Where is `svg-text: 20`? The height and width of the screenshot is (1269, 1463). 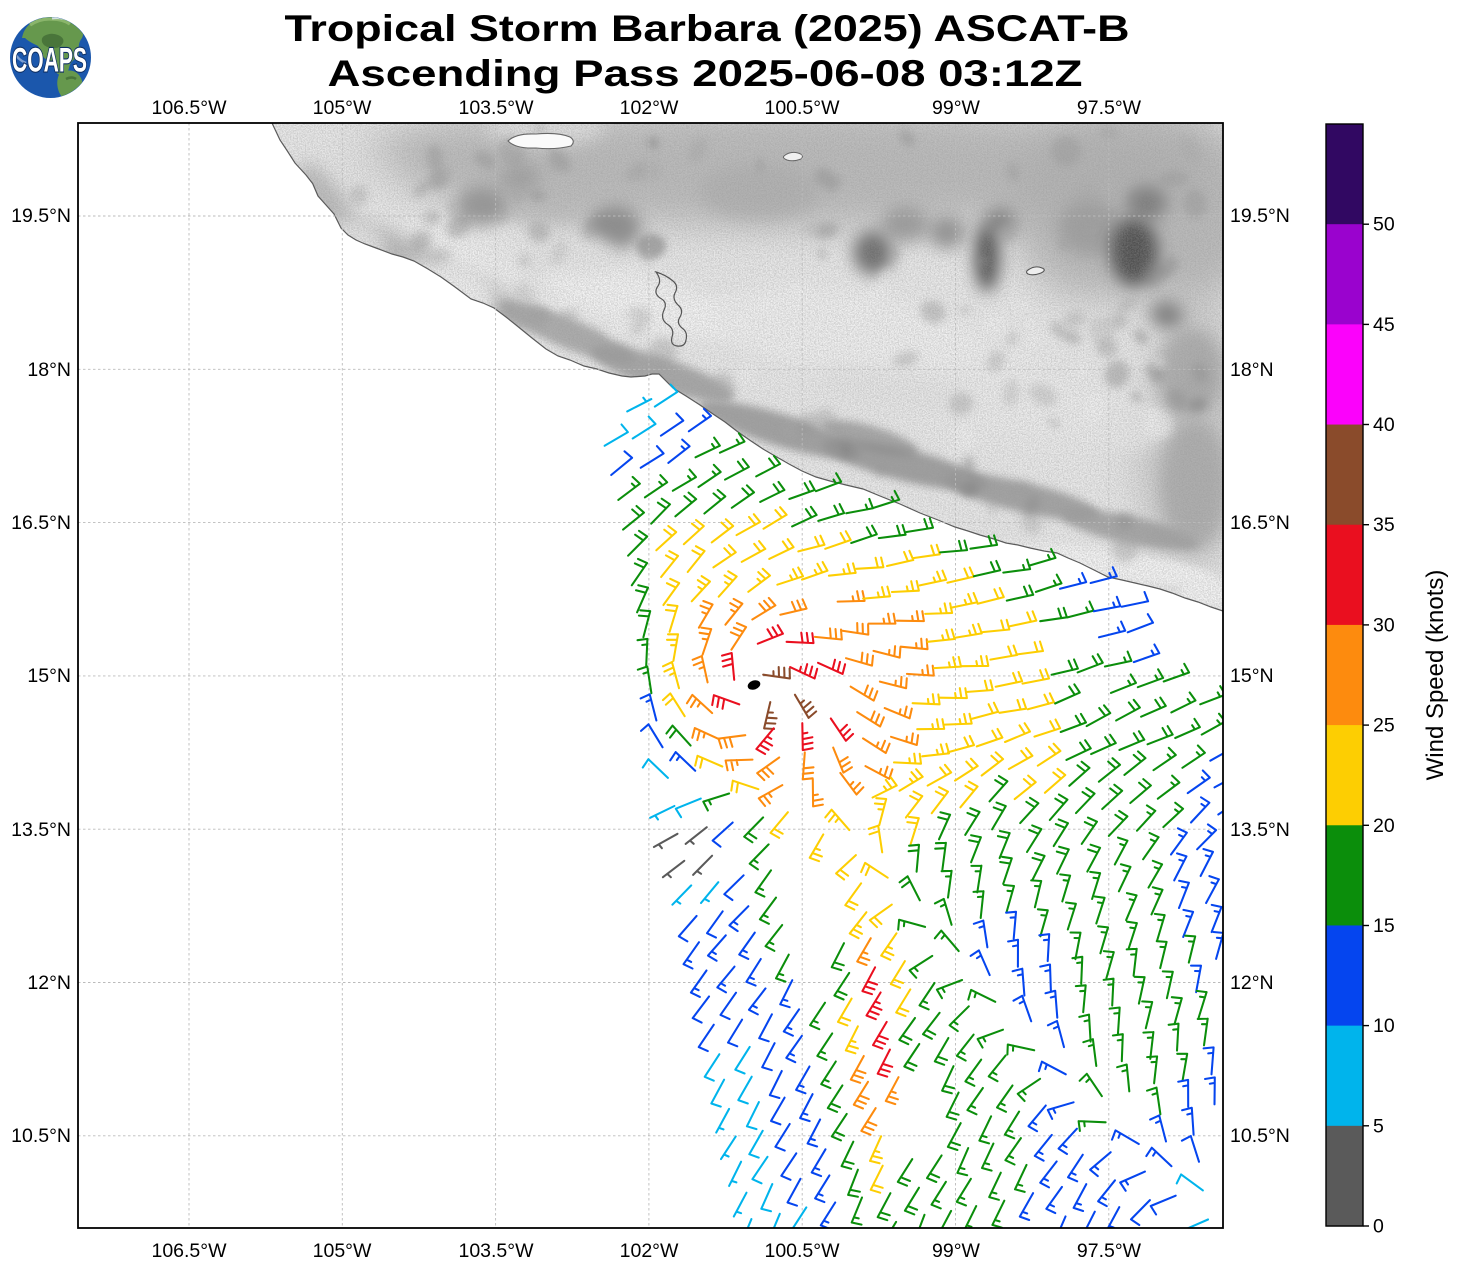
svg-text: 20 is located at coordinates (1384, 826).